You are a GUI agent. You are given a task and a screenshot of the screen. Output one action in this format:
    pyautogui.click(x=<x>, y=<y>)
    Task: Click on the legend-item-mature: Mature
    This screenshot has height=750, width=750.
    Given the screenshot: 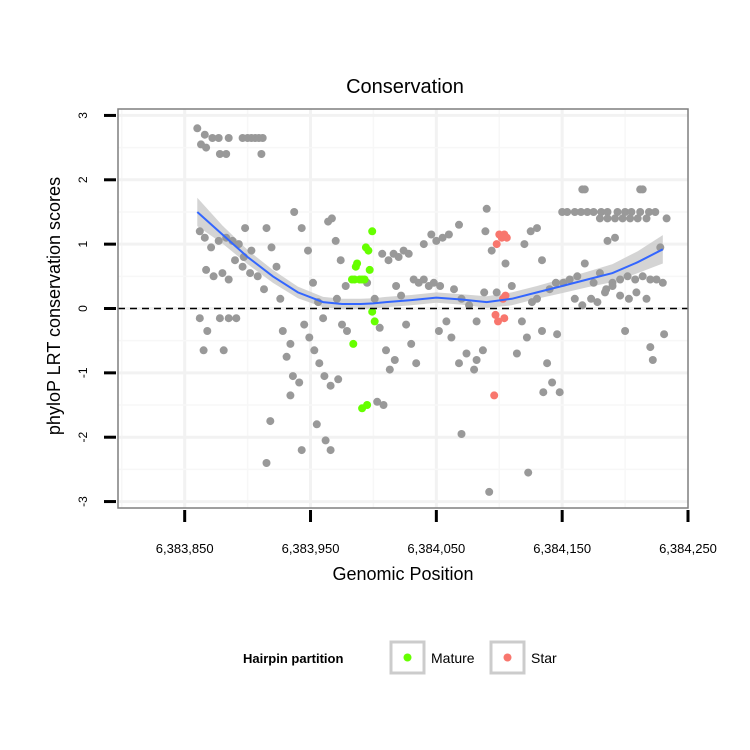 What is the action you would take?
    pyautogui.click(x=432, y=657)
    